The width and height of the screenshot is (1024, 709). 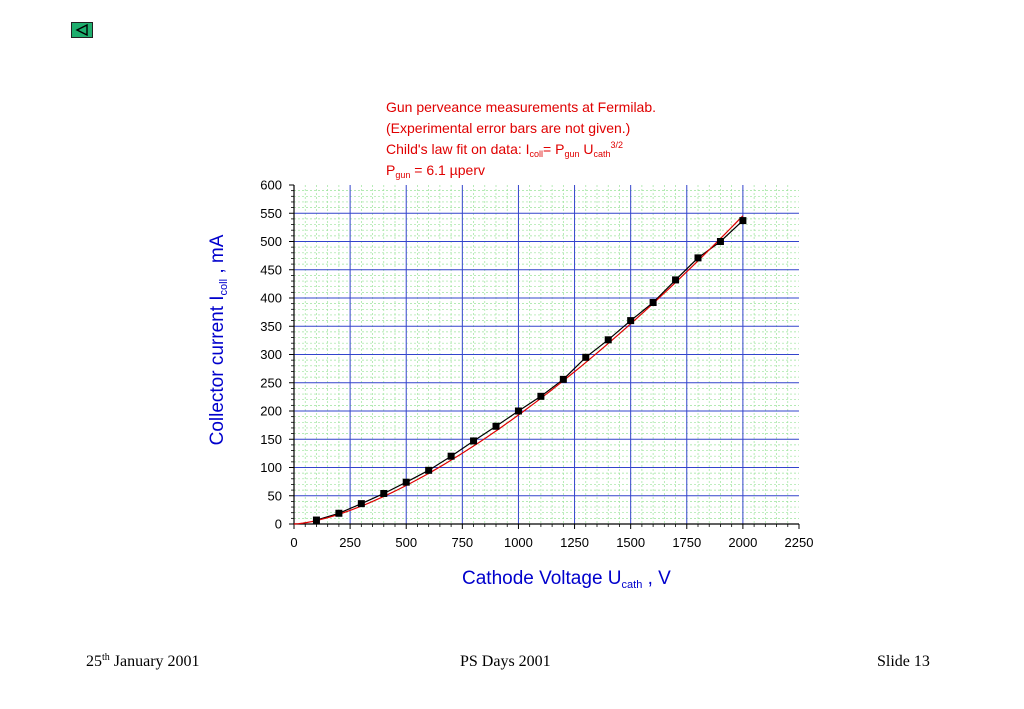 What do you see at coordinates (586, 149) in the screenshot?
I see `annotation-text: U` at bounding box center [586, 149].